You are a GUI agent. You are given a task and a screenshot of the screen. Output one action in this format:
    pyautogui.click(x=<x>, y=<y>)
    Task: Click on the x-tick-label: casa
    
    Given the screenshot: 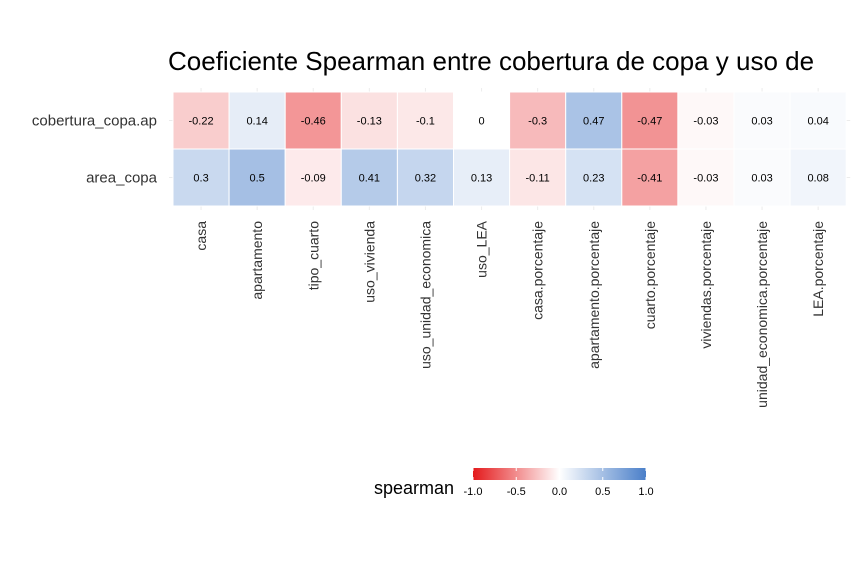 What is the action you would take?
    pyautogui.click(x=201, y=236)
    